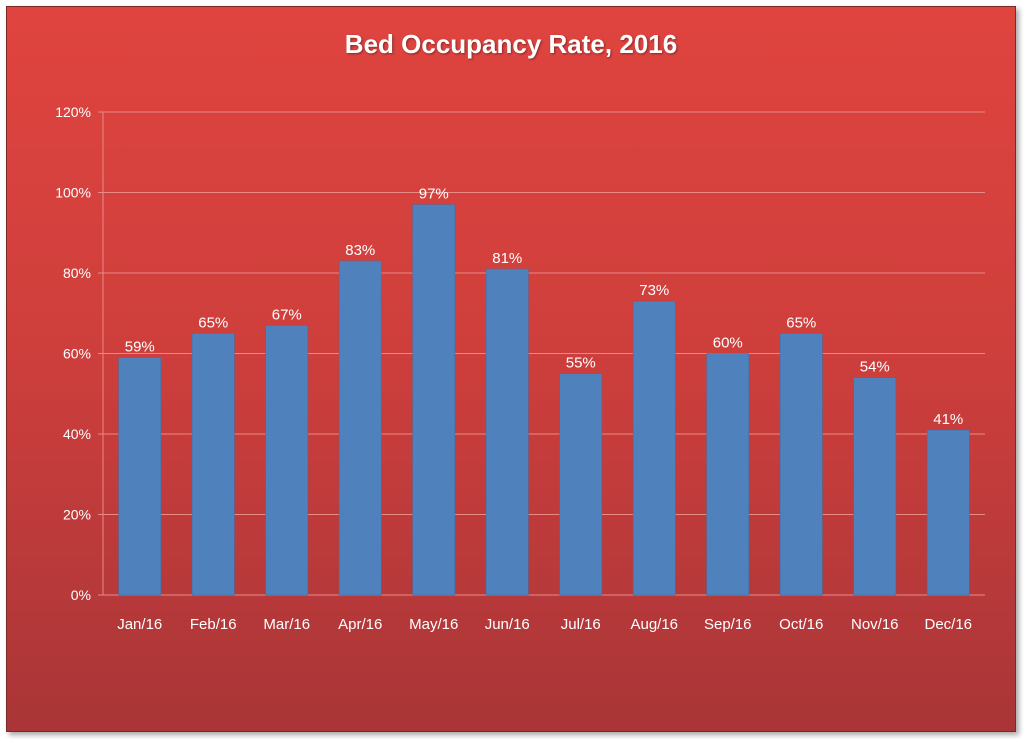 The height and width of the screenshot is (739, 1024). Describe the element at coordinates (287, 314) in the screenshot. I see `data-label: 67%` at that location.